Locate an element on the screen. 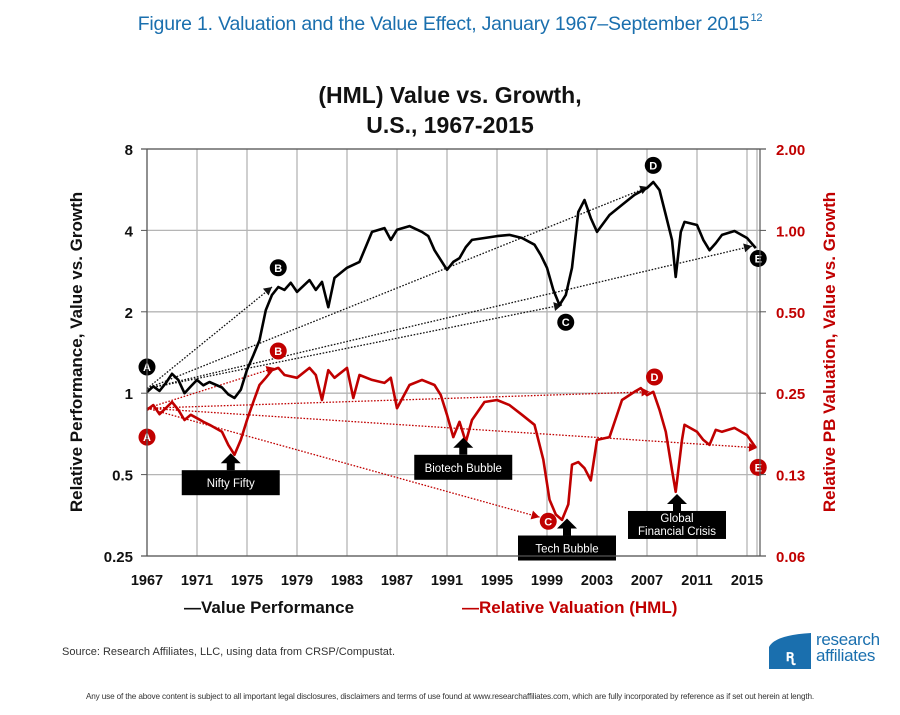  y-tick-label-left: 0.25 is located at coordinates (118, 557).